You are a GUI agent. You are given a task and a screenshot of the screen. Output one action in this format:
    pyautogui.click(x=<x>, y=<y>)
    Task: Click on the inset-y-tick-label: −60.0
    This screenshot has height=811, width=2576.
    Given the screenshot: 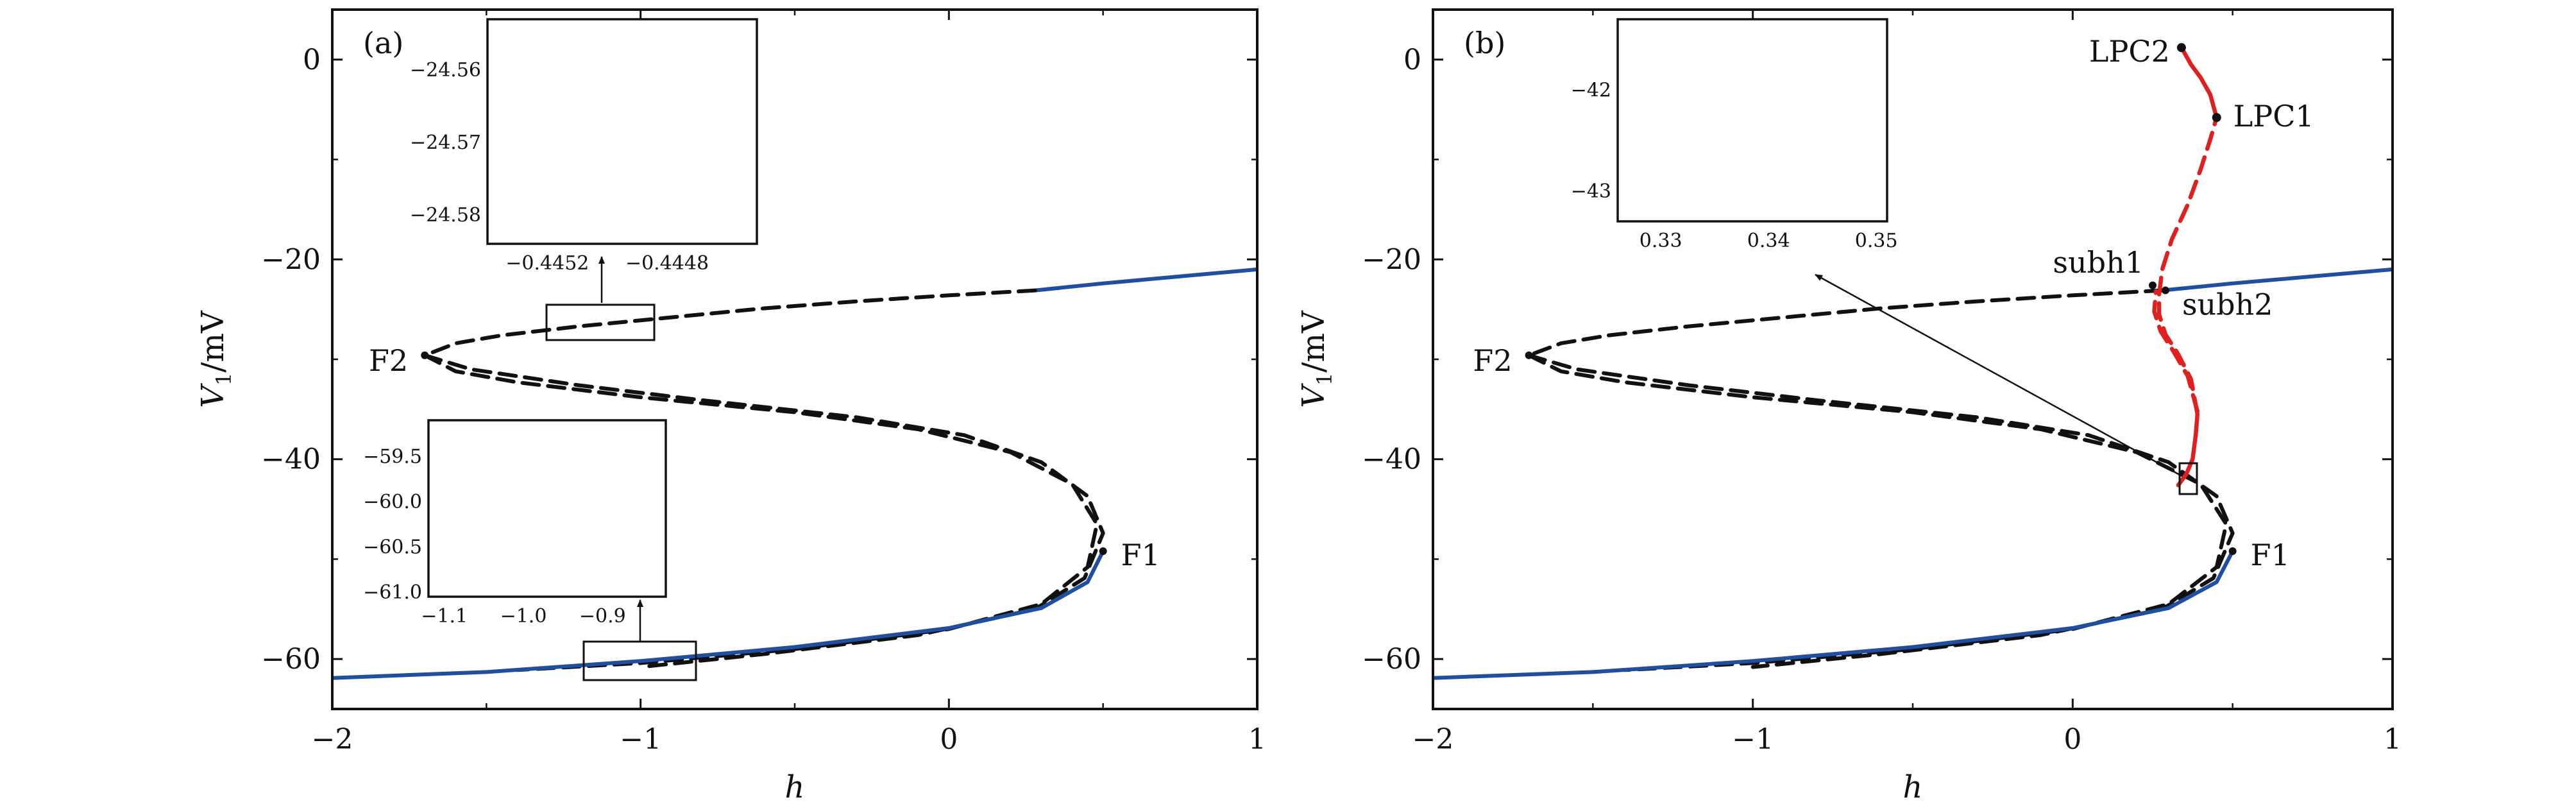 What is the action you would take?
    pyautogui.click(x=392, y=502)
    